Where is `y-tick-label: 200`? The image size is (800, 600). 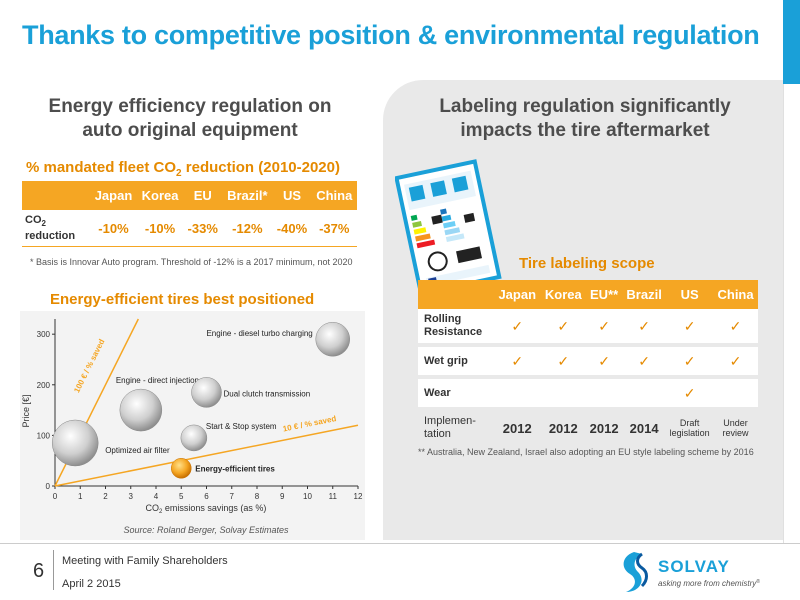 y-tick-label: 200 is located at coordinates (44, 385).